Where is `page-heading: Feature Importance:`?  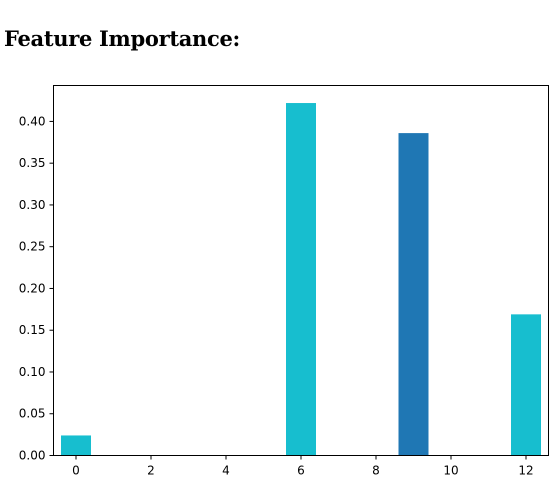
page-heading: Feature Importance: is located at coordinates (122, 38).